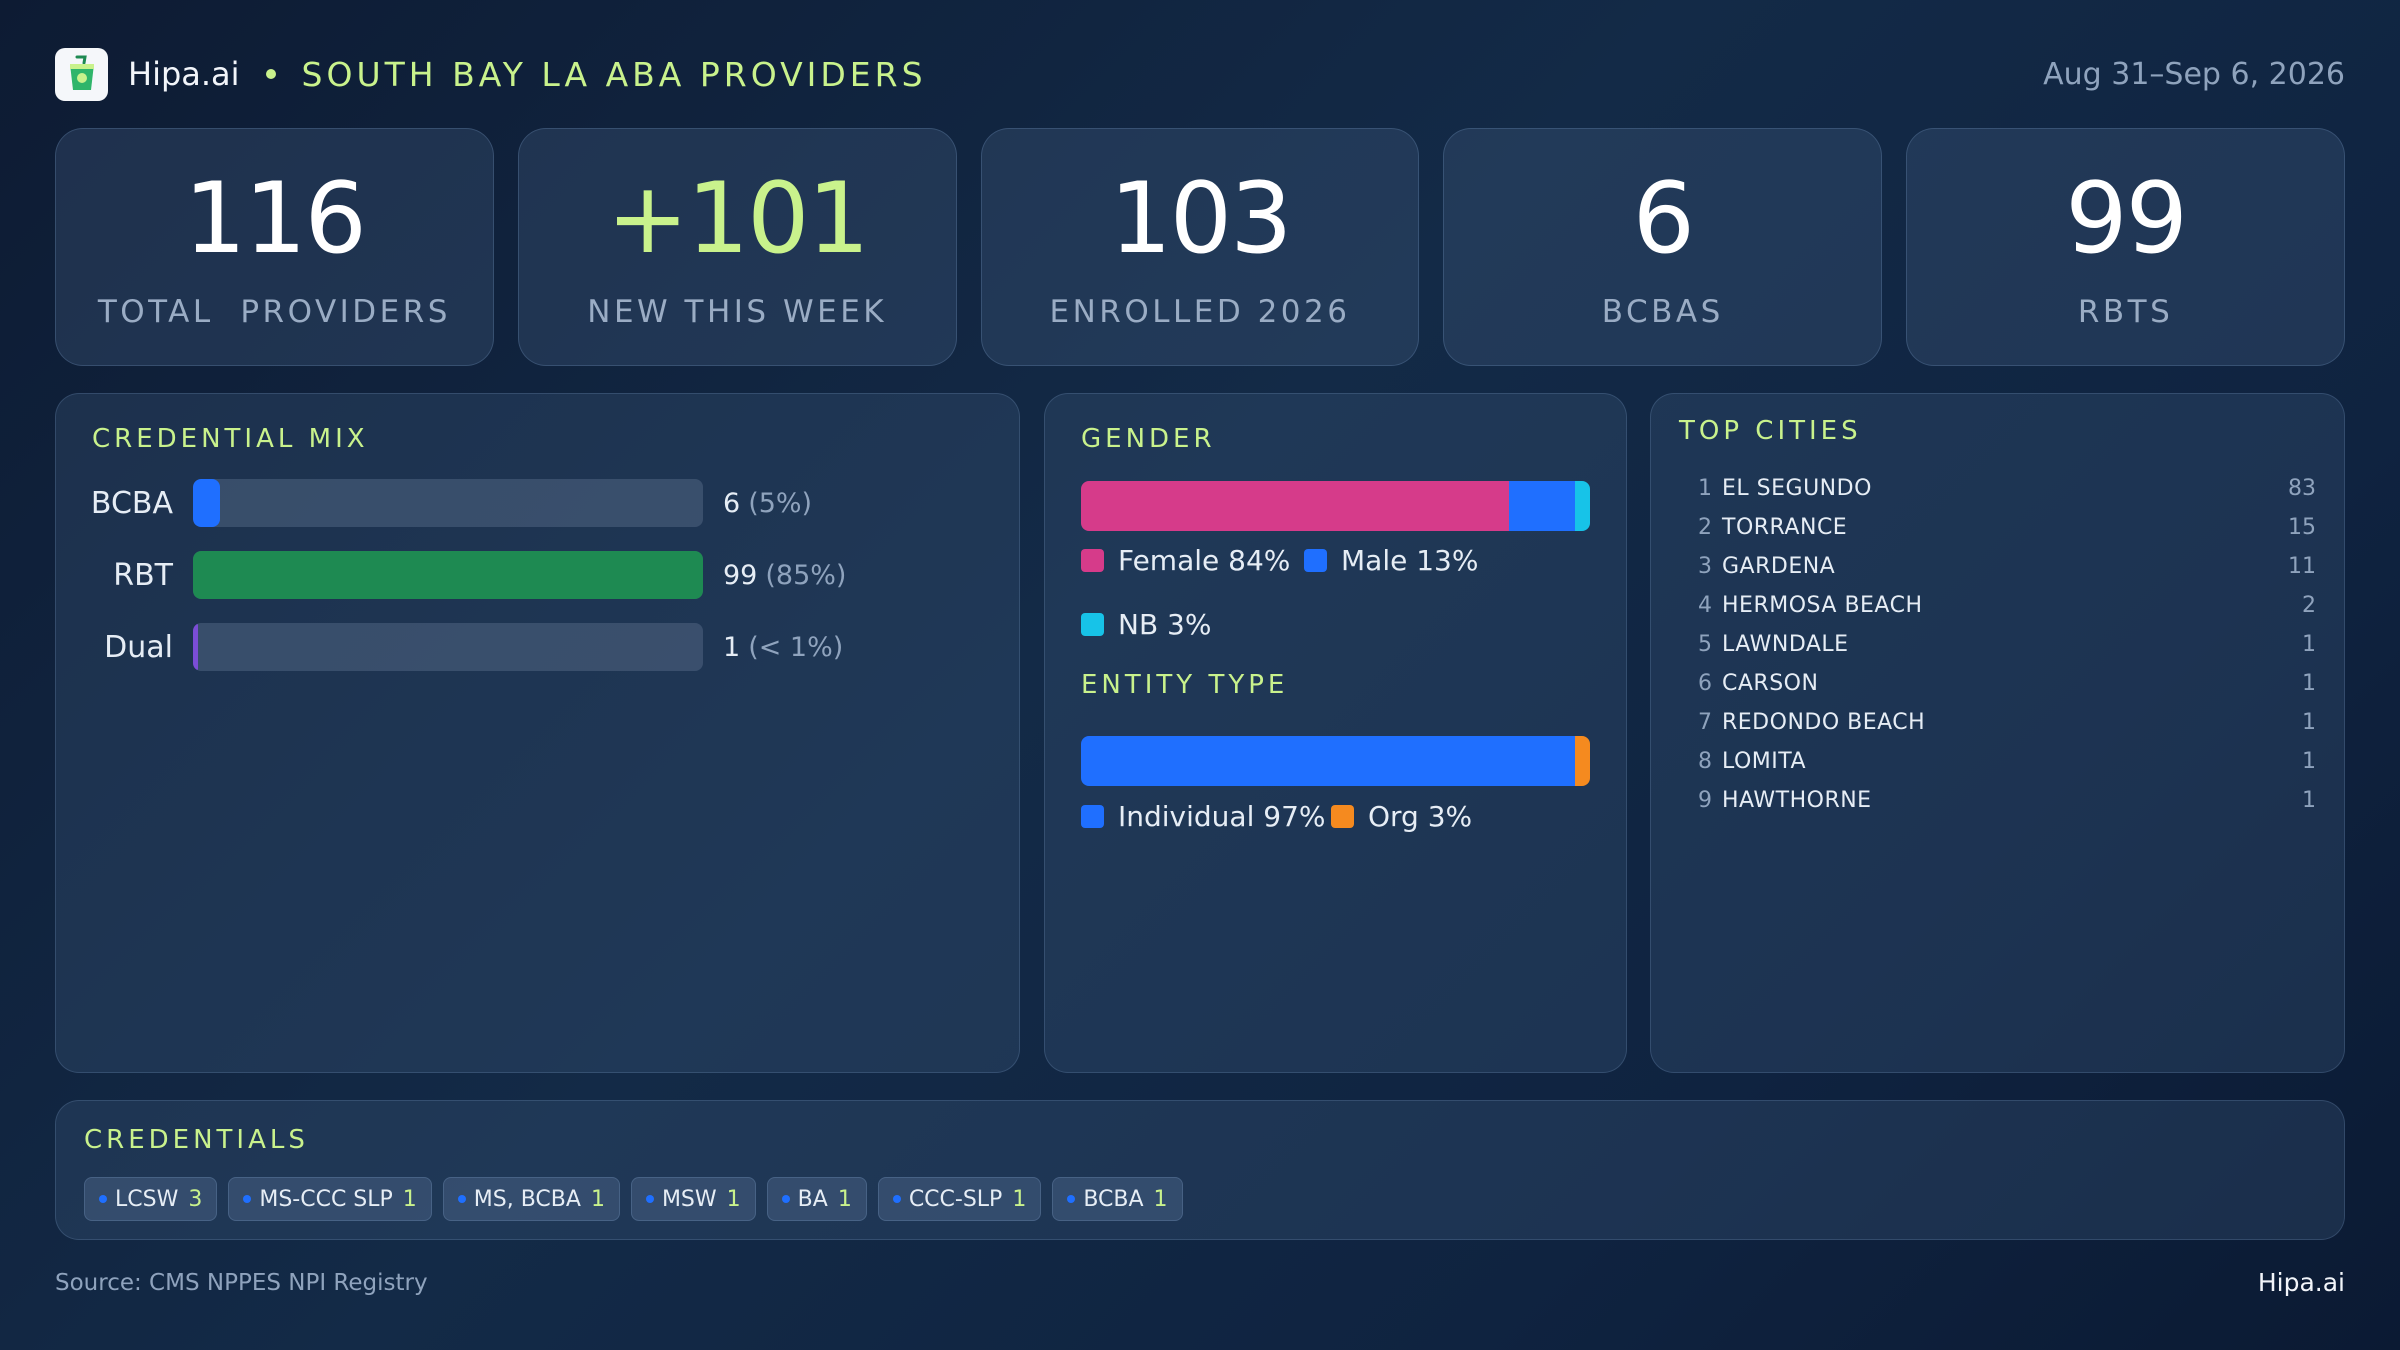 The image size is (2400, 1350). I want to click on city-rank: 1, so click(1705, 488).